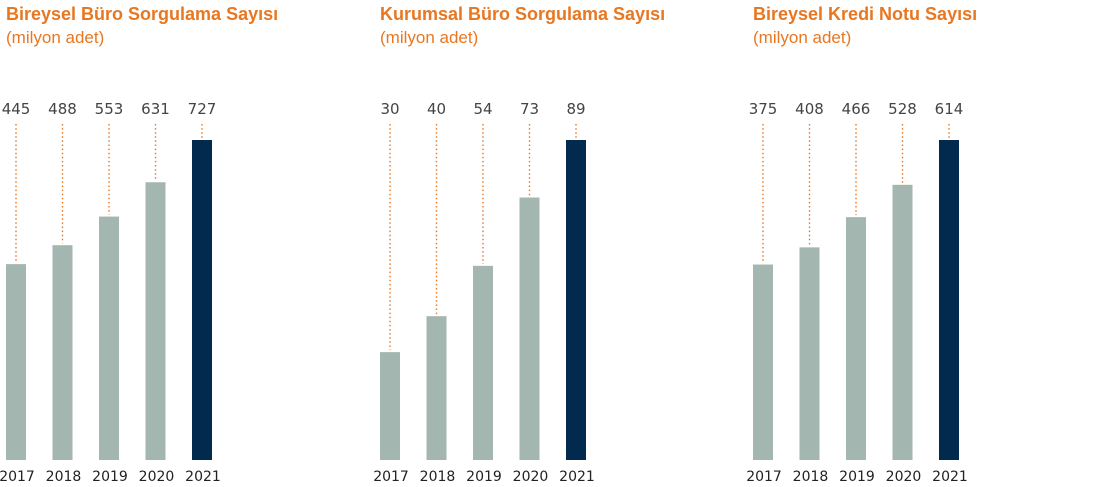  I want to click on chart-title: Bireysel Büro Sorgulama Sayısı, so click(142, 14).